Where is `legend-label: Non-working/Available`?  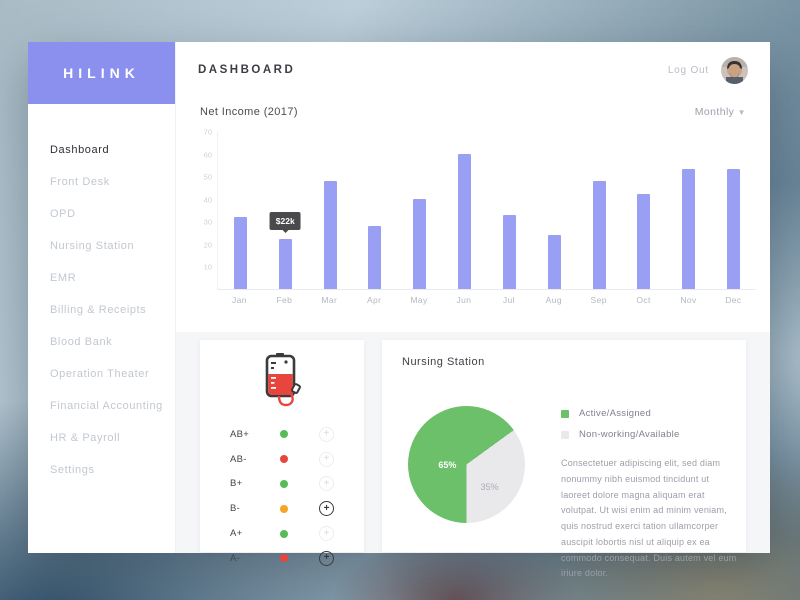 legend-label: Non-working/Available is located at coordinates (629, 434).